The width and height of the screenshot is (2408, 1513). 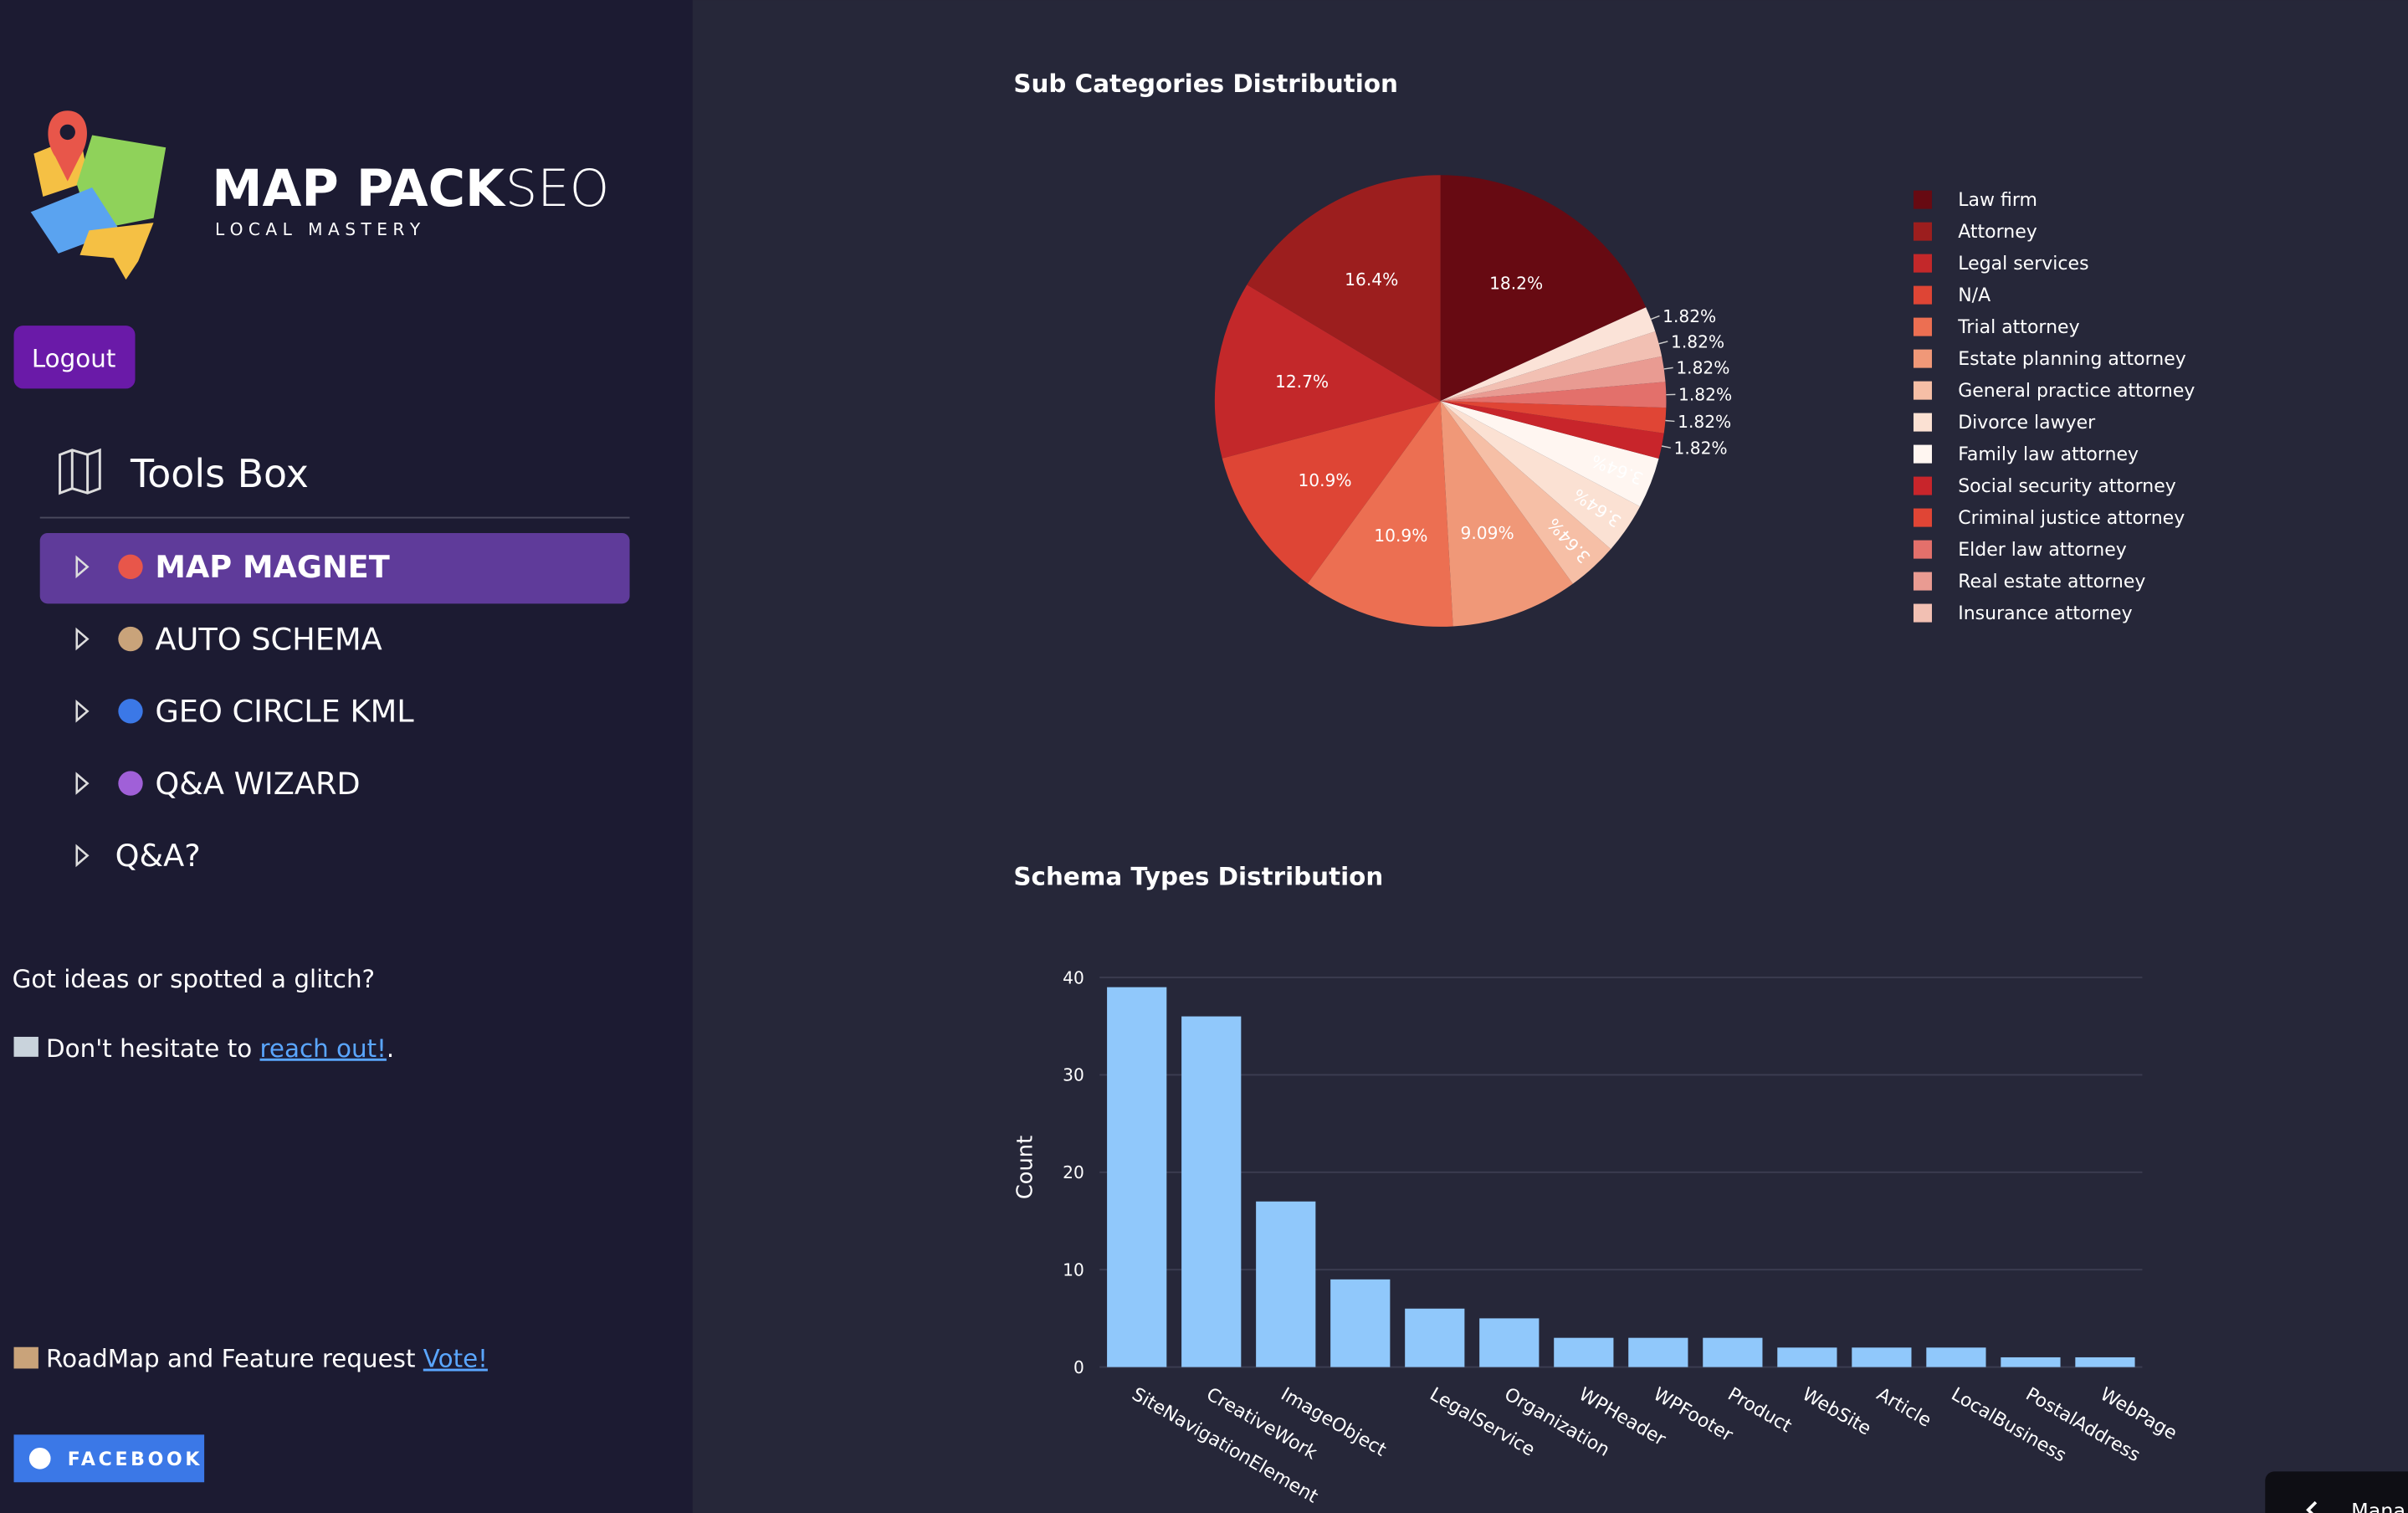 I want to click on logo-subtitle: L O C A L M A S T E R Y, so click(x=318, y=229).